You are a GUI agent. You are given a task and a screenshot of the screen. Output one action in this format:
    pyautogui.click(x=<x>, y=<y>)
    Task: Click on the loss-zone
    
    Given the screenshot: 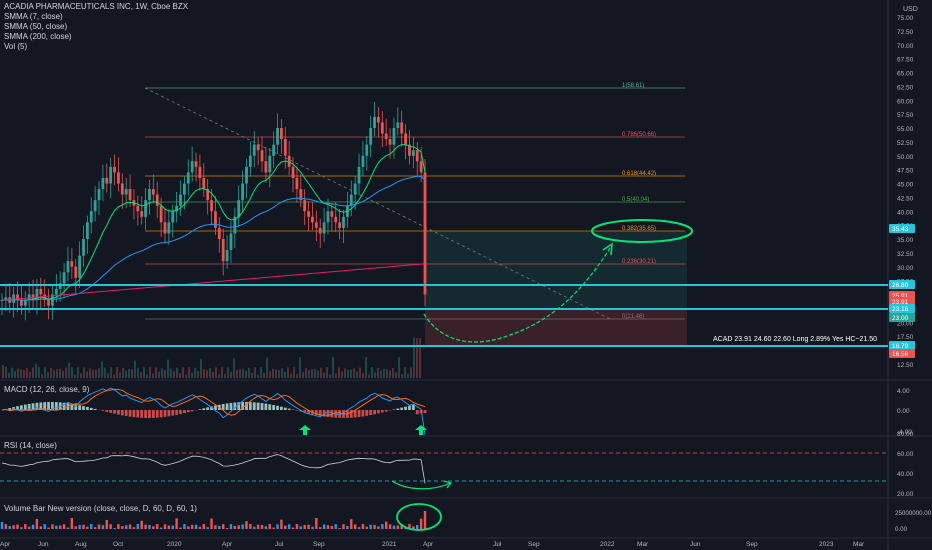 What is the action you would take?
    pyautogui.click(x=556, y=328)
    